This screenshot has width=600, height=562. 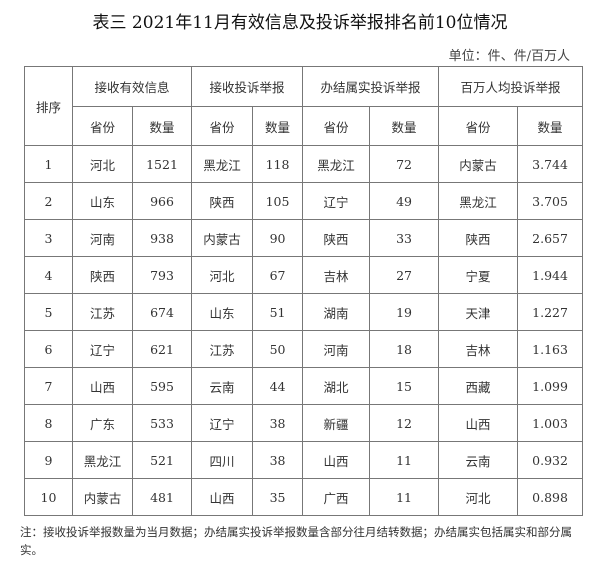 I want to click on count-cell: 18, so click(x=404, y=349).